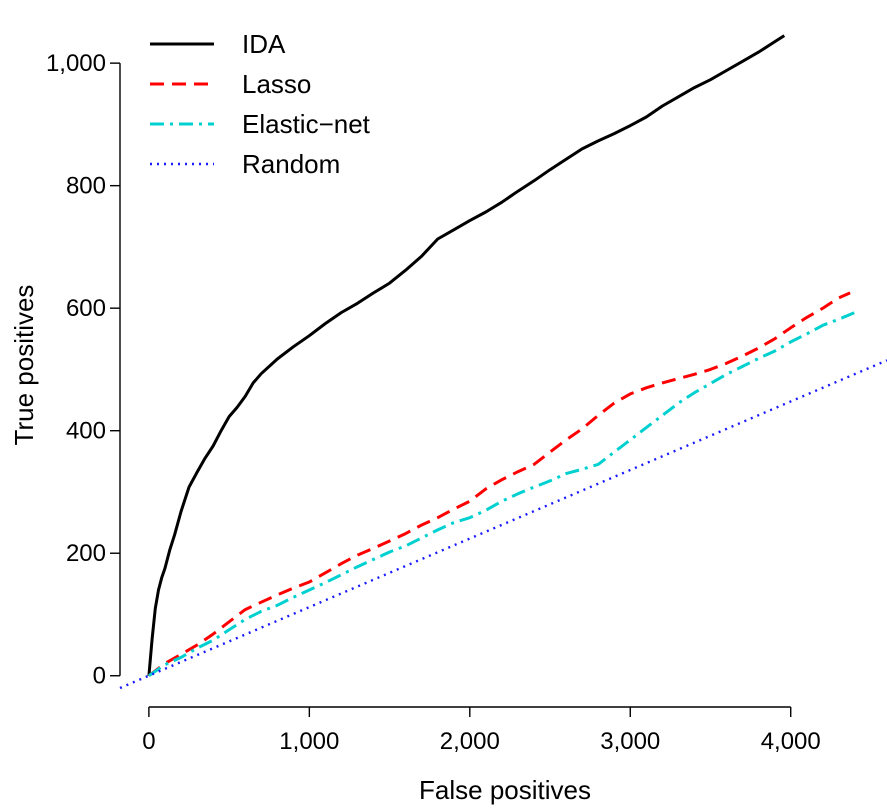 The image size is (887, 809). What do you see at coordinates (291, 164) in the screenshot?
I see `legend-label: Random` at bounding box center [291, 164].